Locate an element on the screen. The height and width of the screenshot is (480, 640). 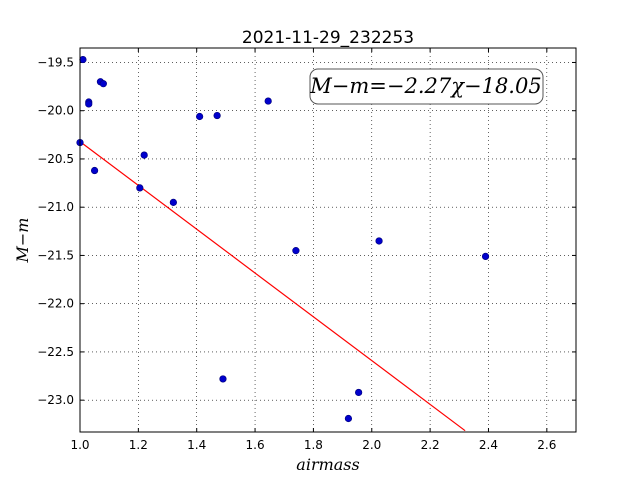
x-tick-label: 1.8 is located at coordinates (313, 445).